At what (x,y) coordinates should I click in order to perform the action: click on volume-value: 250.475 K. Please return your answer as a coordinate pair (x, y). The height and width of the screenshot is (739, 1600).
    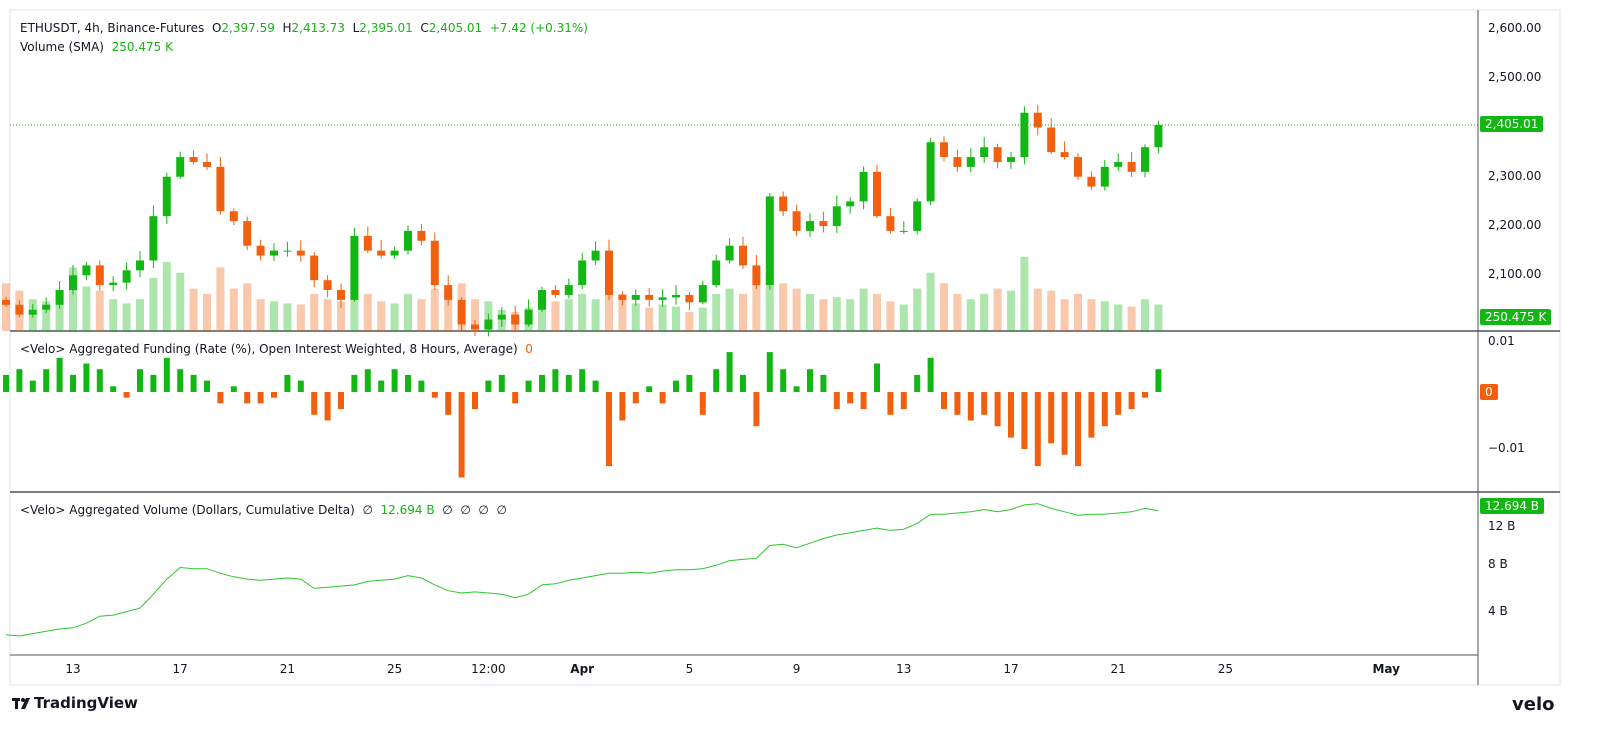
    Looking at the image, I should click on (142, 47).